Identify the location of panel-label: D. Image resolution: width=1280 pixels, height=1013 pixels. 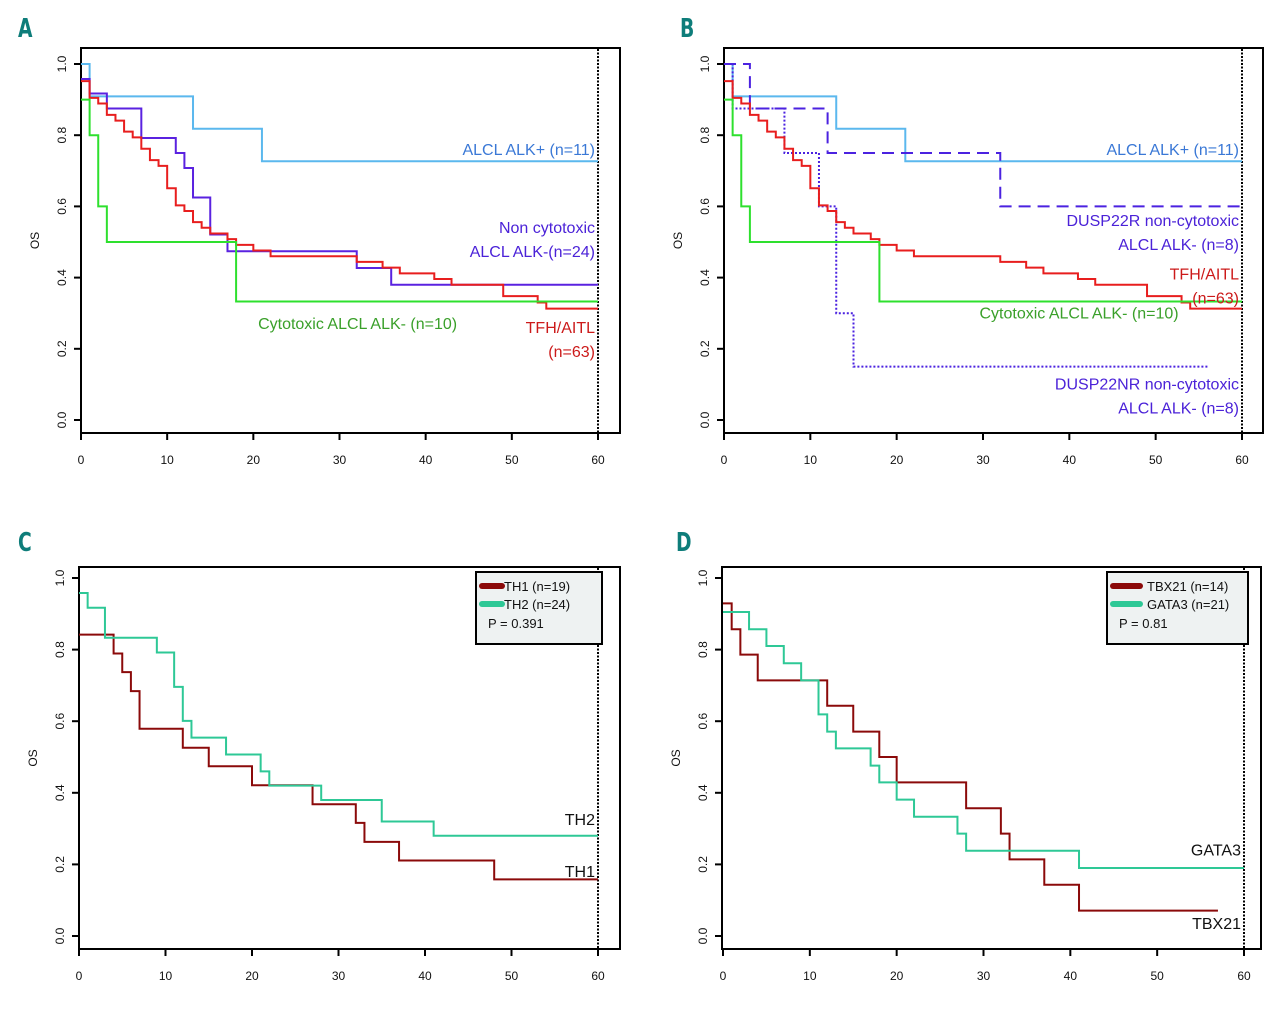
(684, 543).